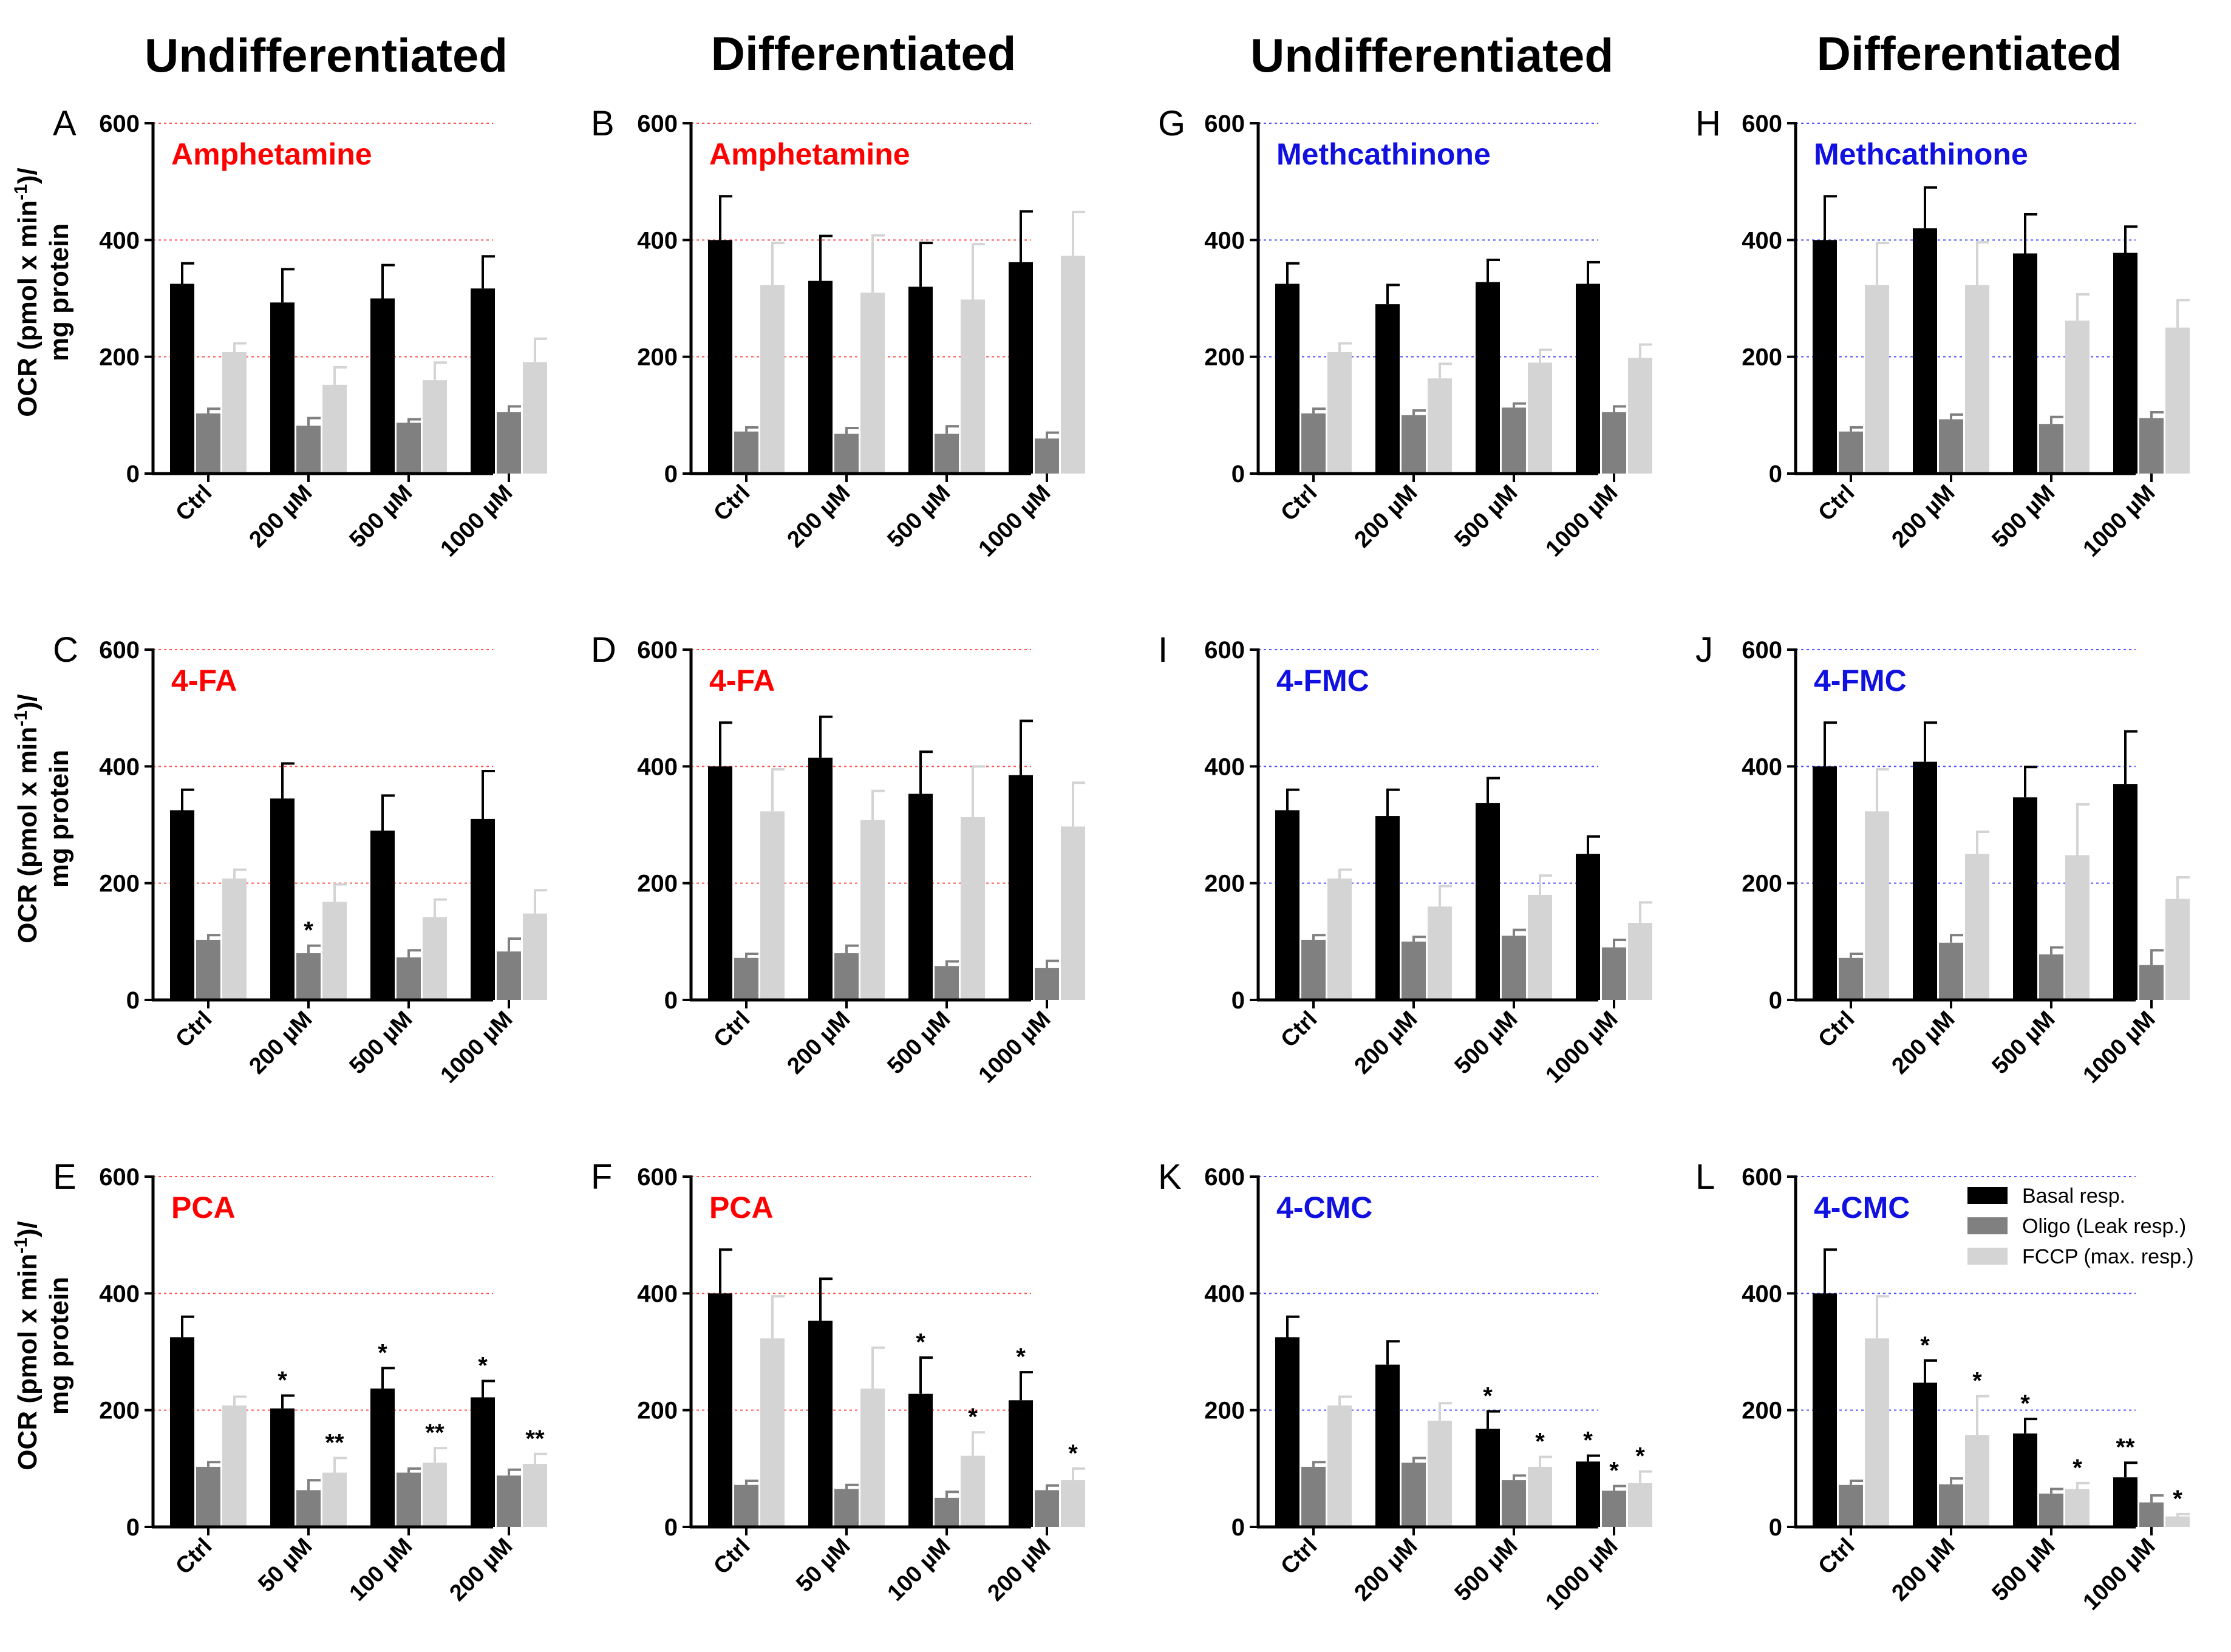 The height and width of the screenshot is (1652, 2231). What do you see at coordinates (864, 54) in the screenshot?
I see `column-header-2: Differentiated` at bounding box center [864, 54].